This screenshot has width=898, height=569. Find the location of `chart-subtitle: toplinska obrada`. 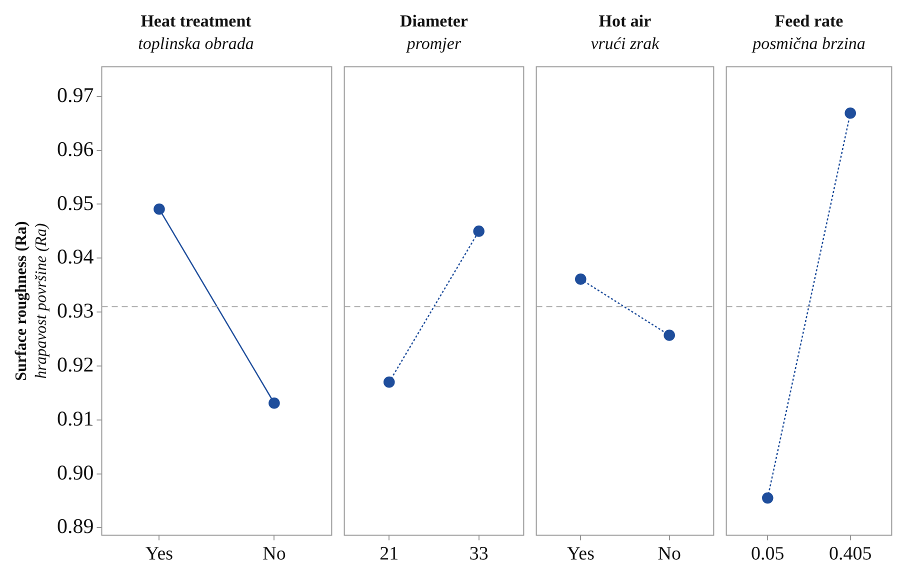

chart-subtitle: toplinska obrada is located at coordinates (196, 44).